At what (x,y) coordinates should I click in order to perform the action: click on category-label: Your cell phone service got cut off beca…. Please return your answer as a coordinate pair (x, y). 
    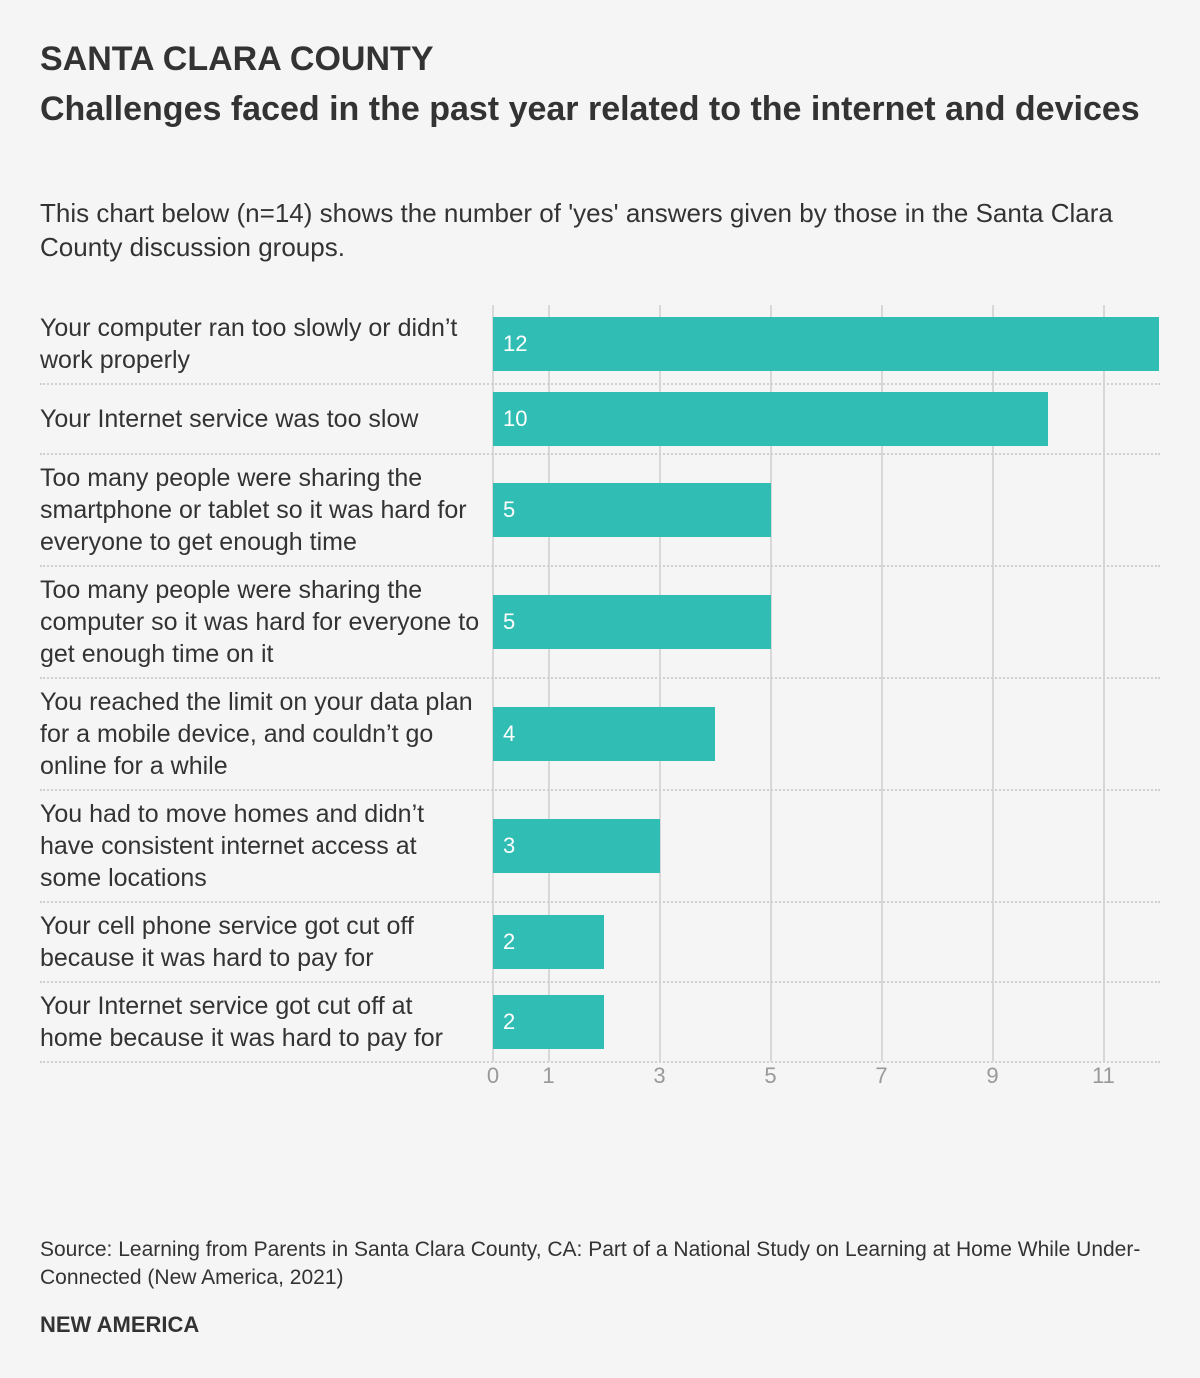
    Looking at the image, I should click on (227, 942).